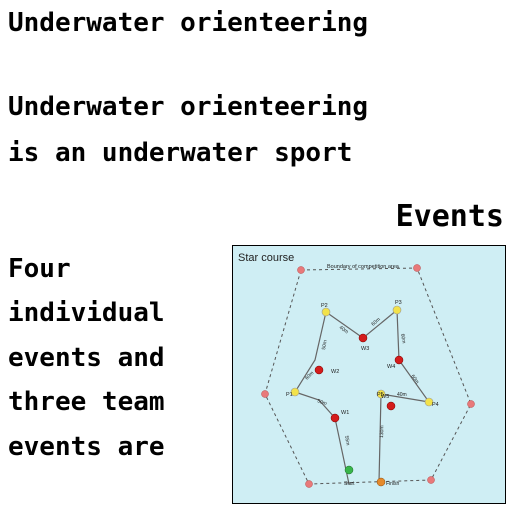 This screenshot has height=512, width=512. I want to click on course-route, so click(362, 396).